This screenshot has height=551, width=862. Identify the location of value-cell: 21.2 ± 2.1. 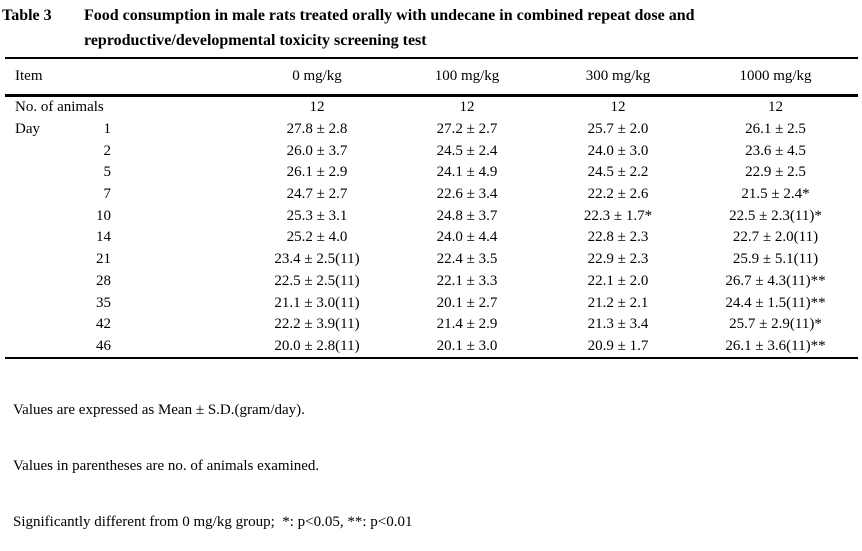
(618, 302).